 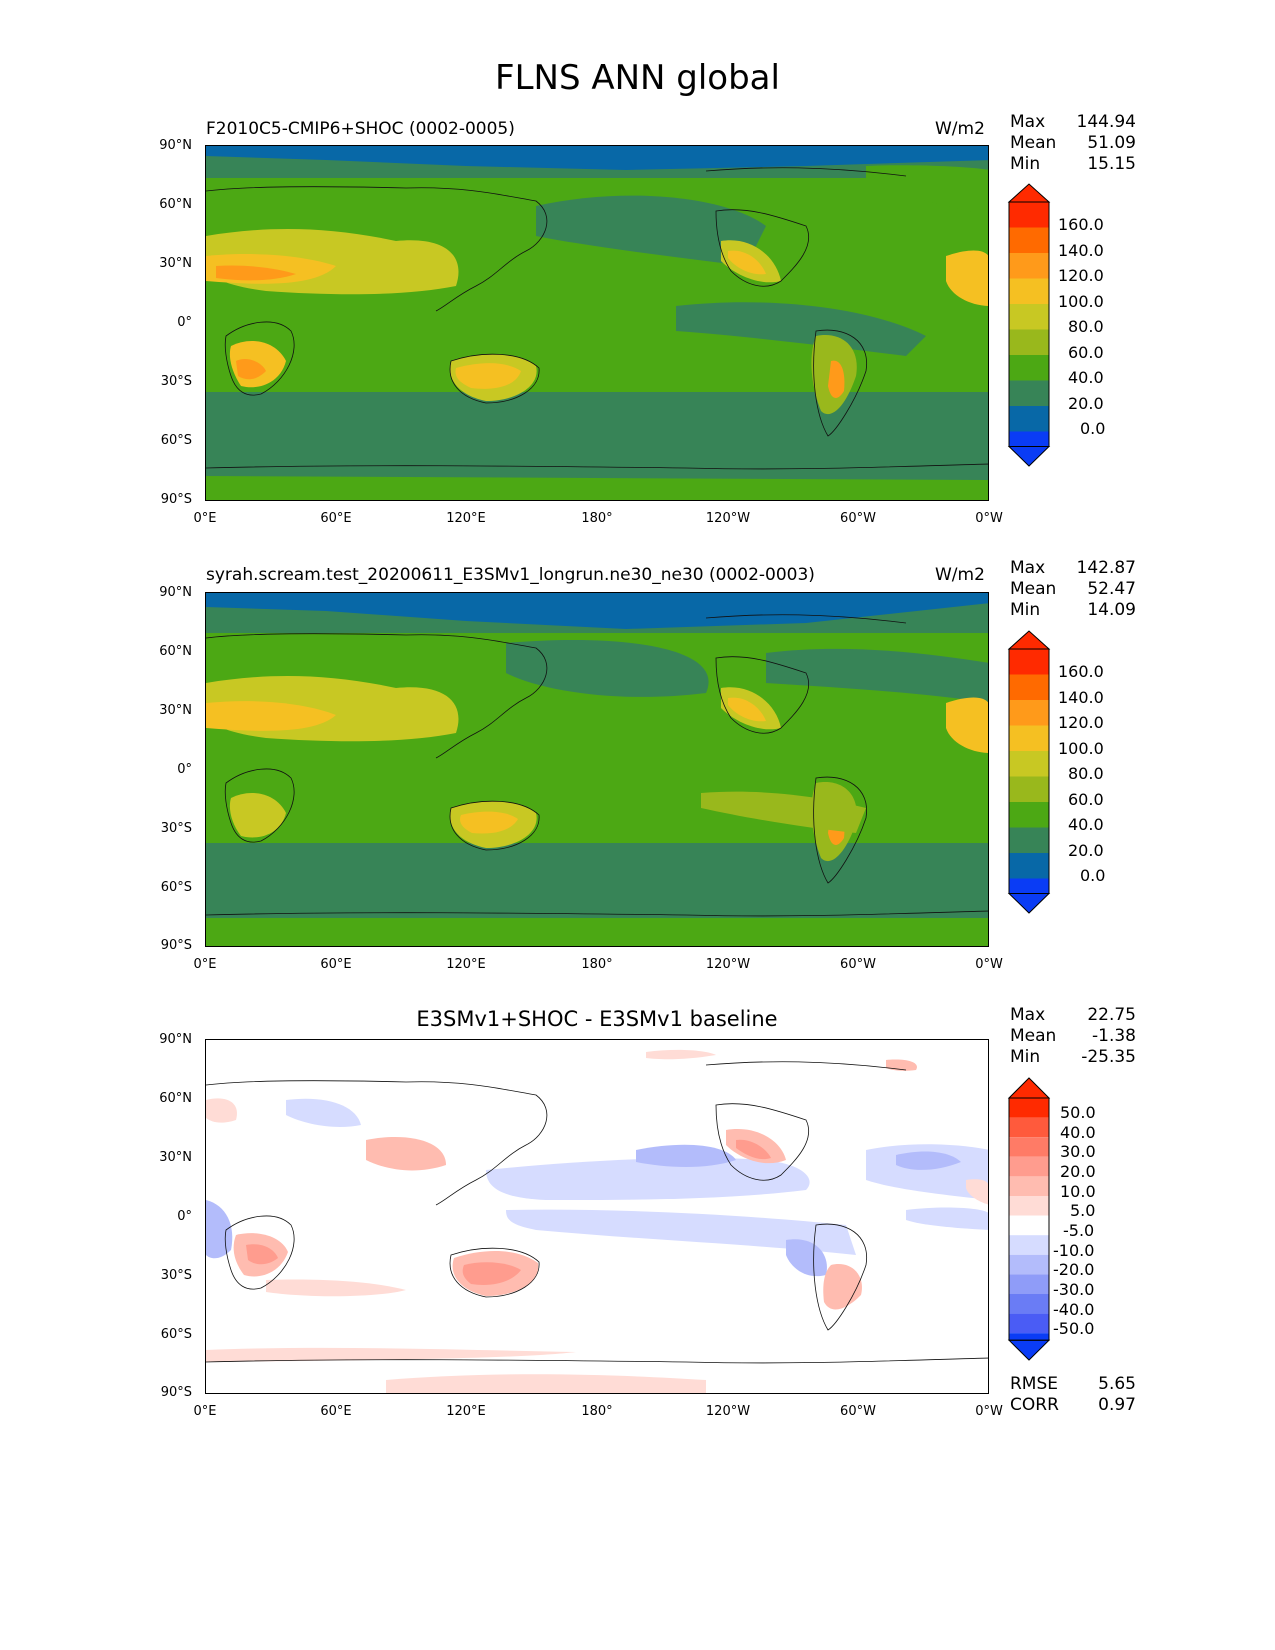 I want to click on cbar-1-label-2: 120.0, so click(x=1081, y=275).